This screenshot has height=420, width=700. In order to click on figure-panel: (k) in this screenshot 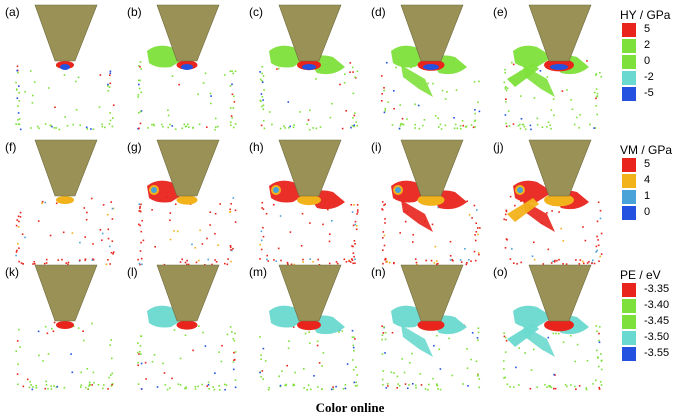, I will do `click(65, 328)`.